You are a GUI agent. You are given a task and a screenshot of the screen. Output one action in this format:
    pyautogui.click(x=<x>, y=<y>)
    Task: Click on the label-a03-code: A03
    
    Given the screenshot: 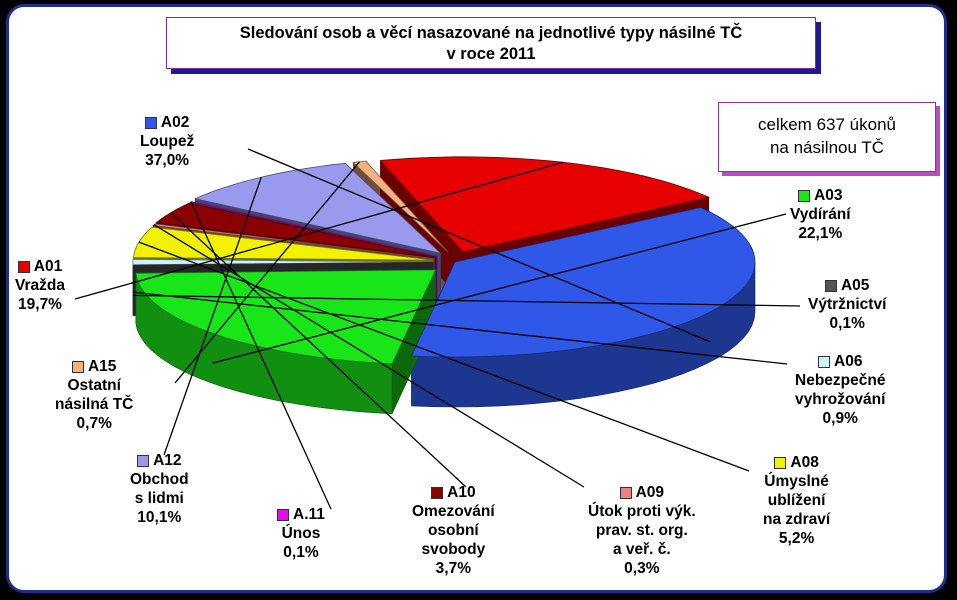 What is the action you would take?
    pyautogui.click(x=828, y=195)
    